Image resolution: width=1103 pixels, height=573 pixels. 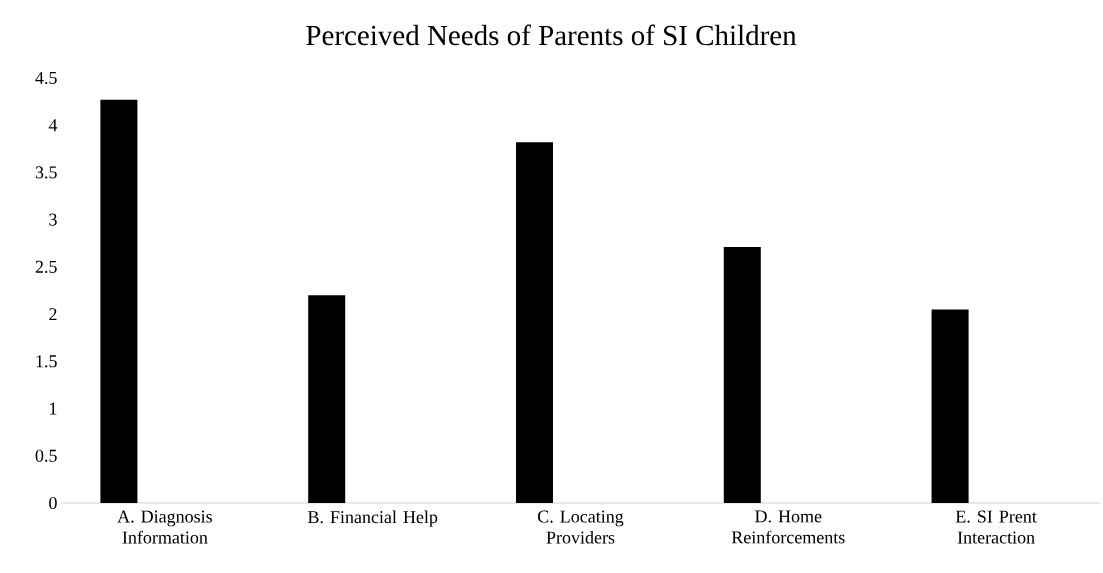 I want to click on y-tick-label: 1.5, so click(x=46, y=361).